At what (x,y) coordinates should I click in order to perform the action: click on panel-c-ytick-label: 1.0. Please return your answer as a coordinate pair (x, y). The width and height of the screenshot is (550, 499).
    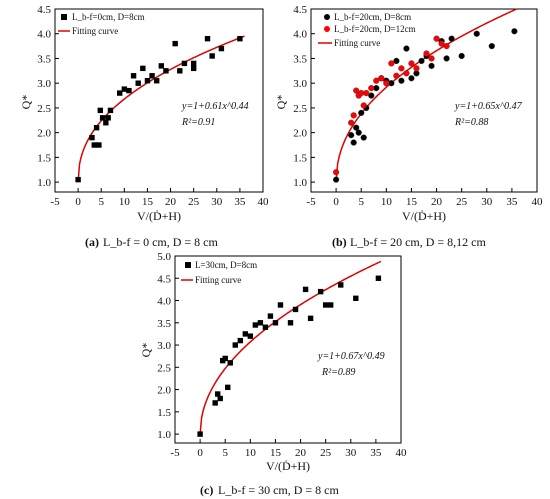
    Looking at the image, I should click on (164, 435).